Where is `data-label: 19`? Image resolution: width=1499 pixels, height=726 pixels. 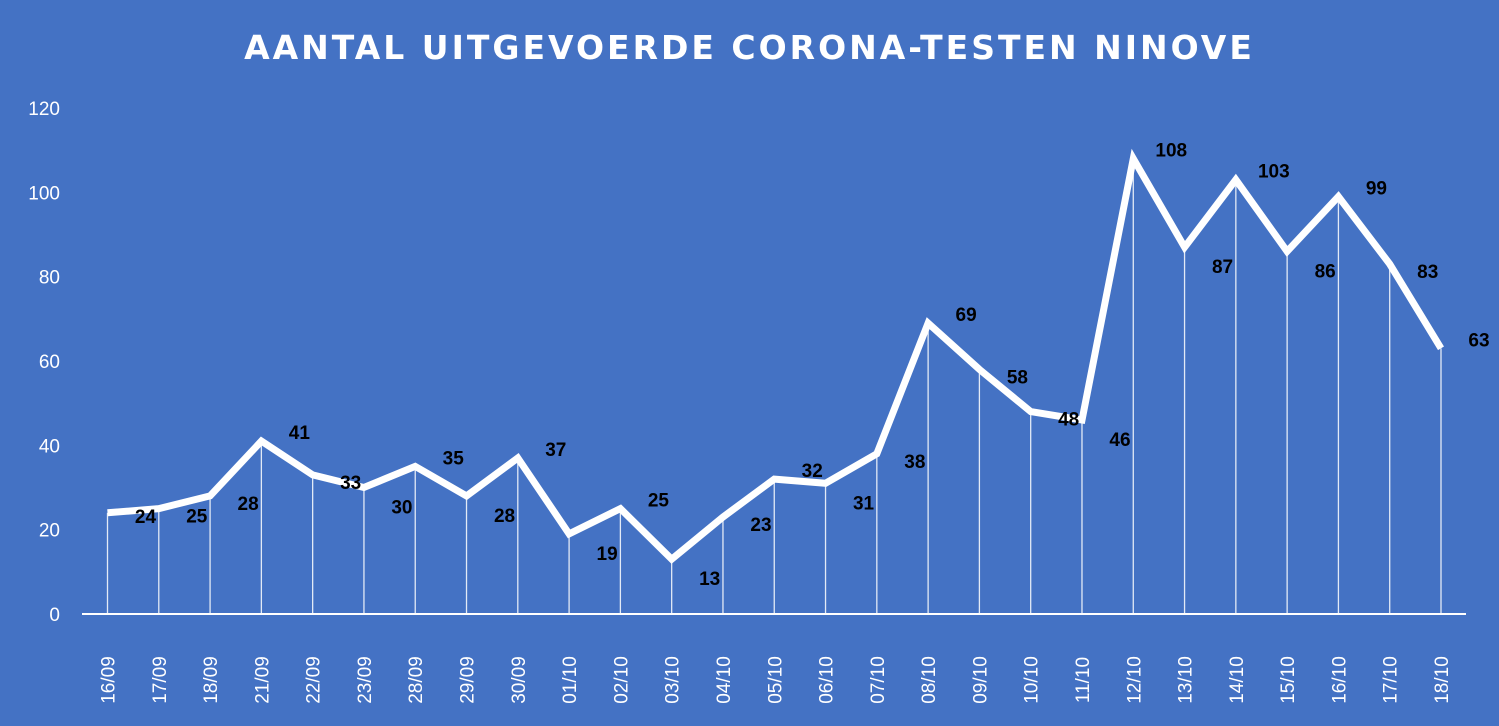 data-label: 19 is located at coordinates (607, 554).